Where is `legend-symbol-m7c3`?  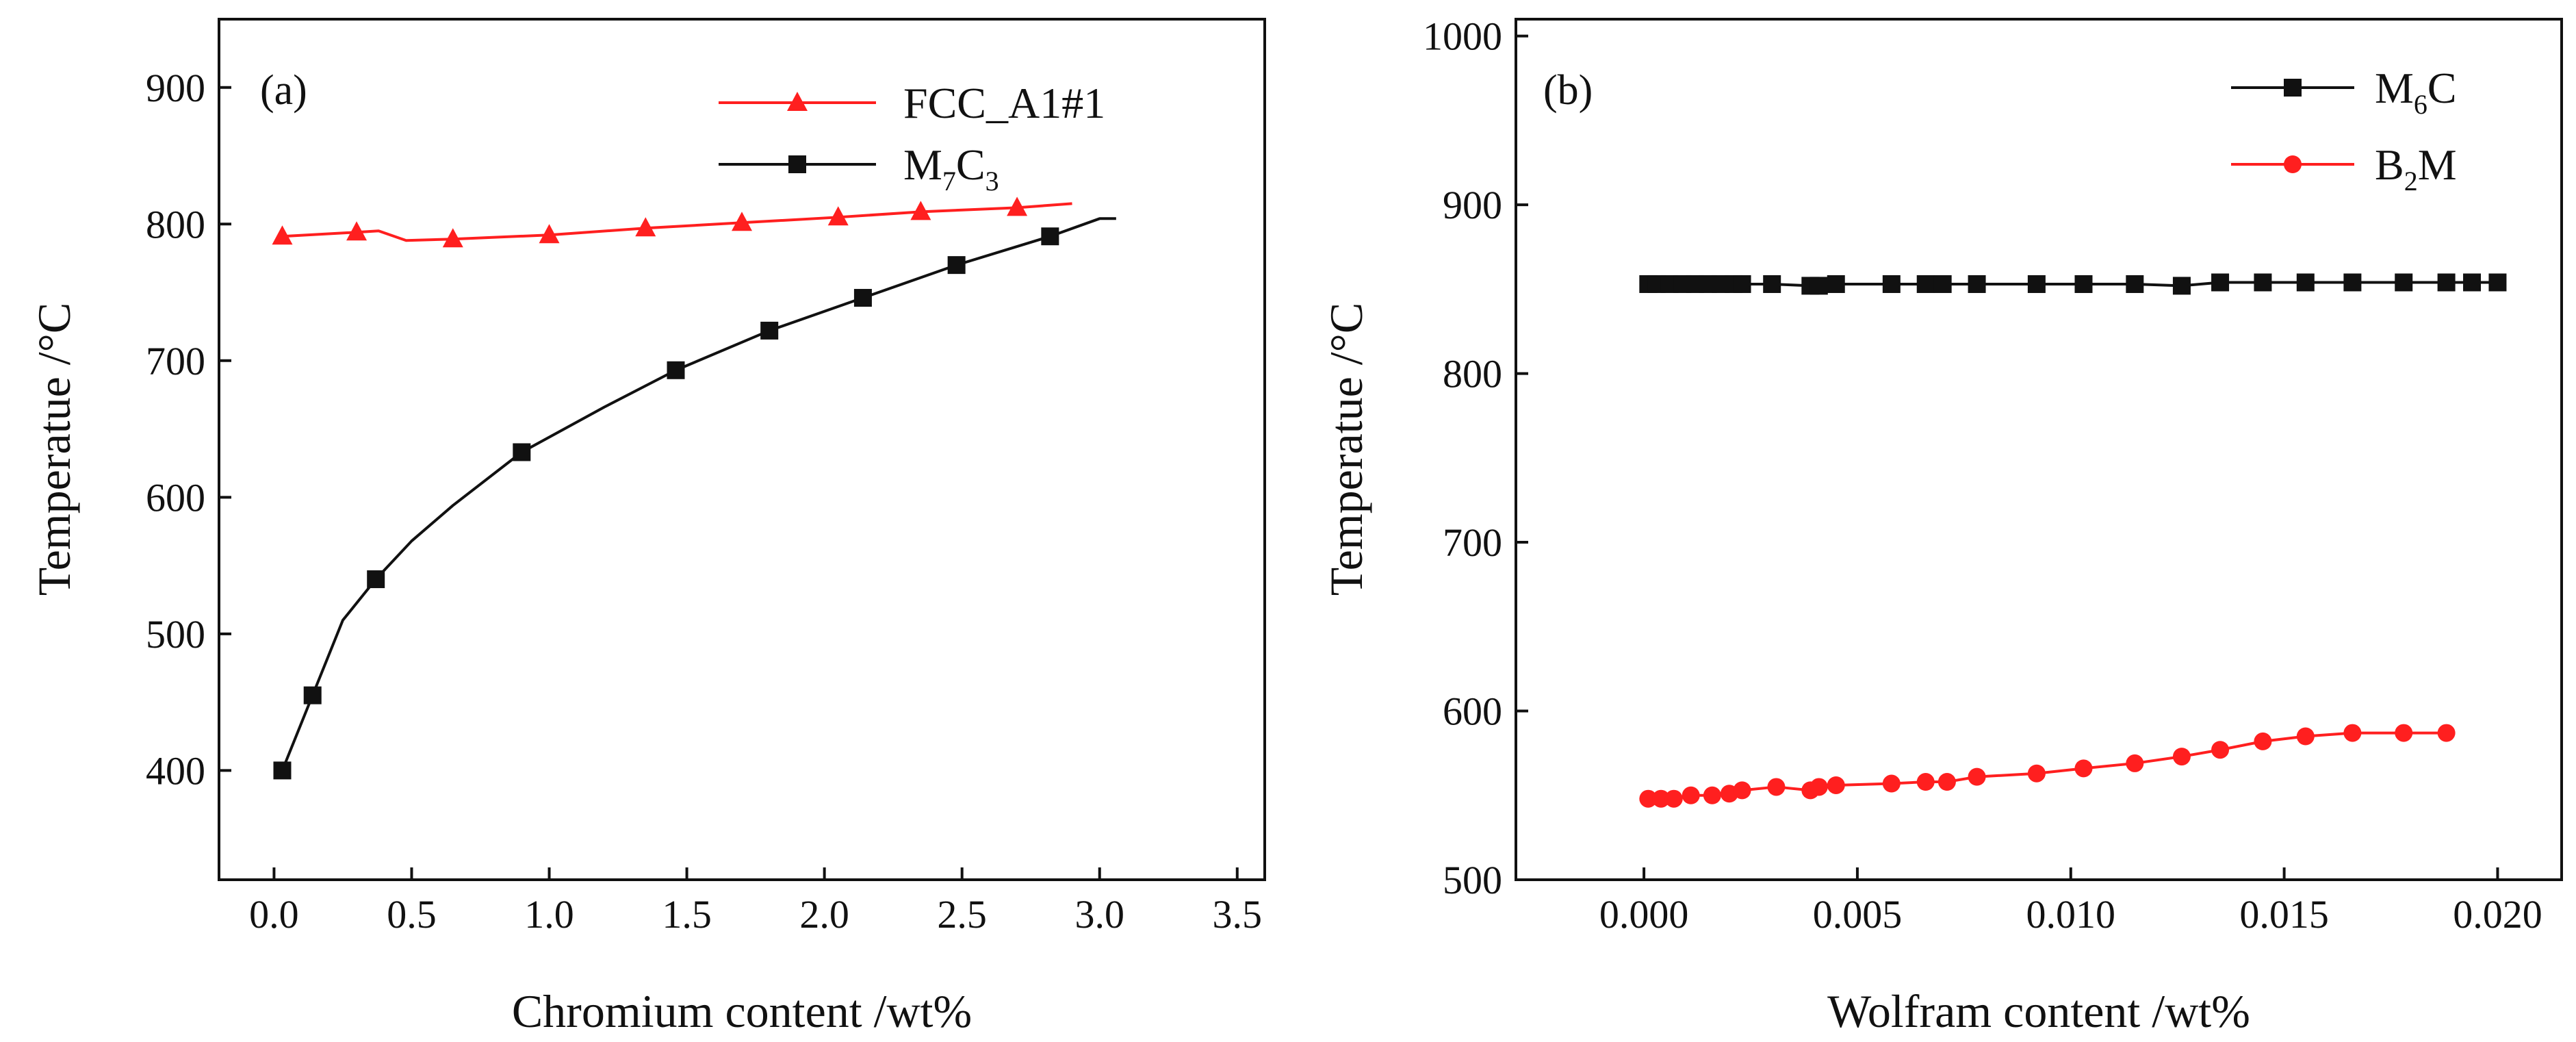 legend-symbol-m7c3 is located at coordinates (797, 164).